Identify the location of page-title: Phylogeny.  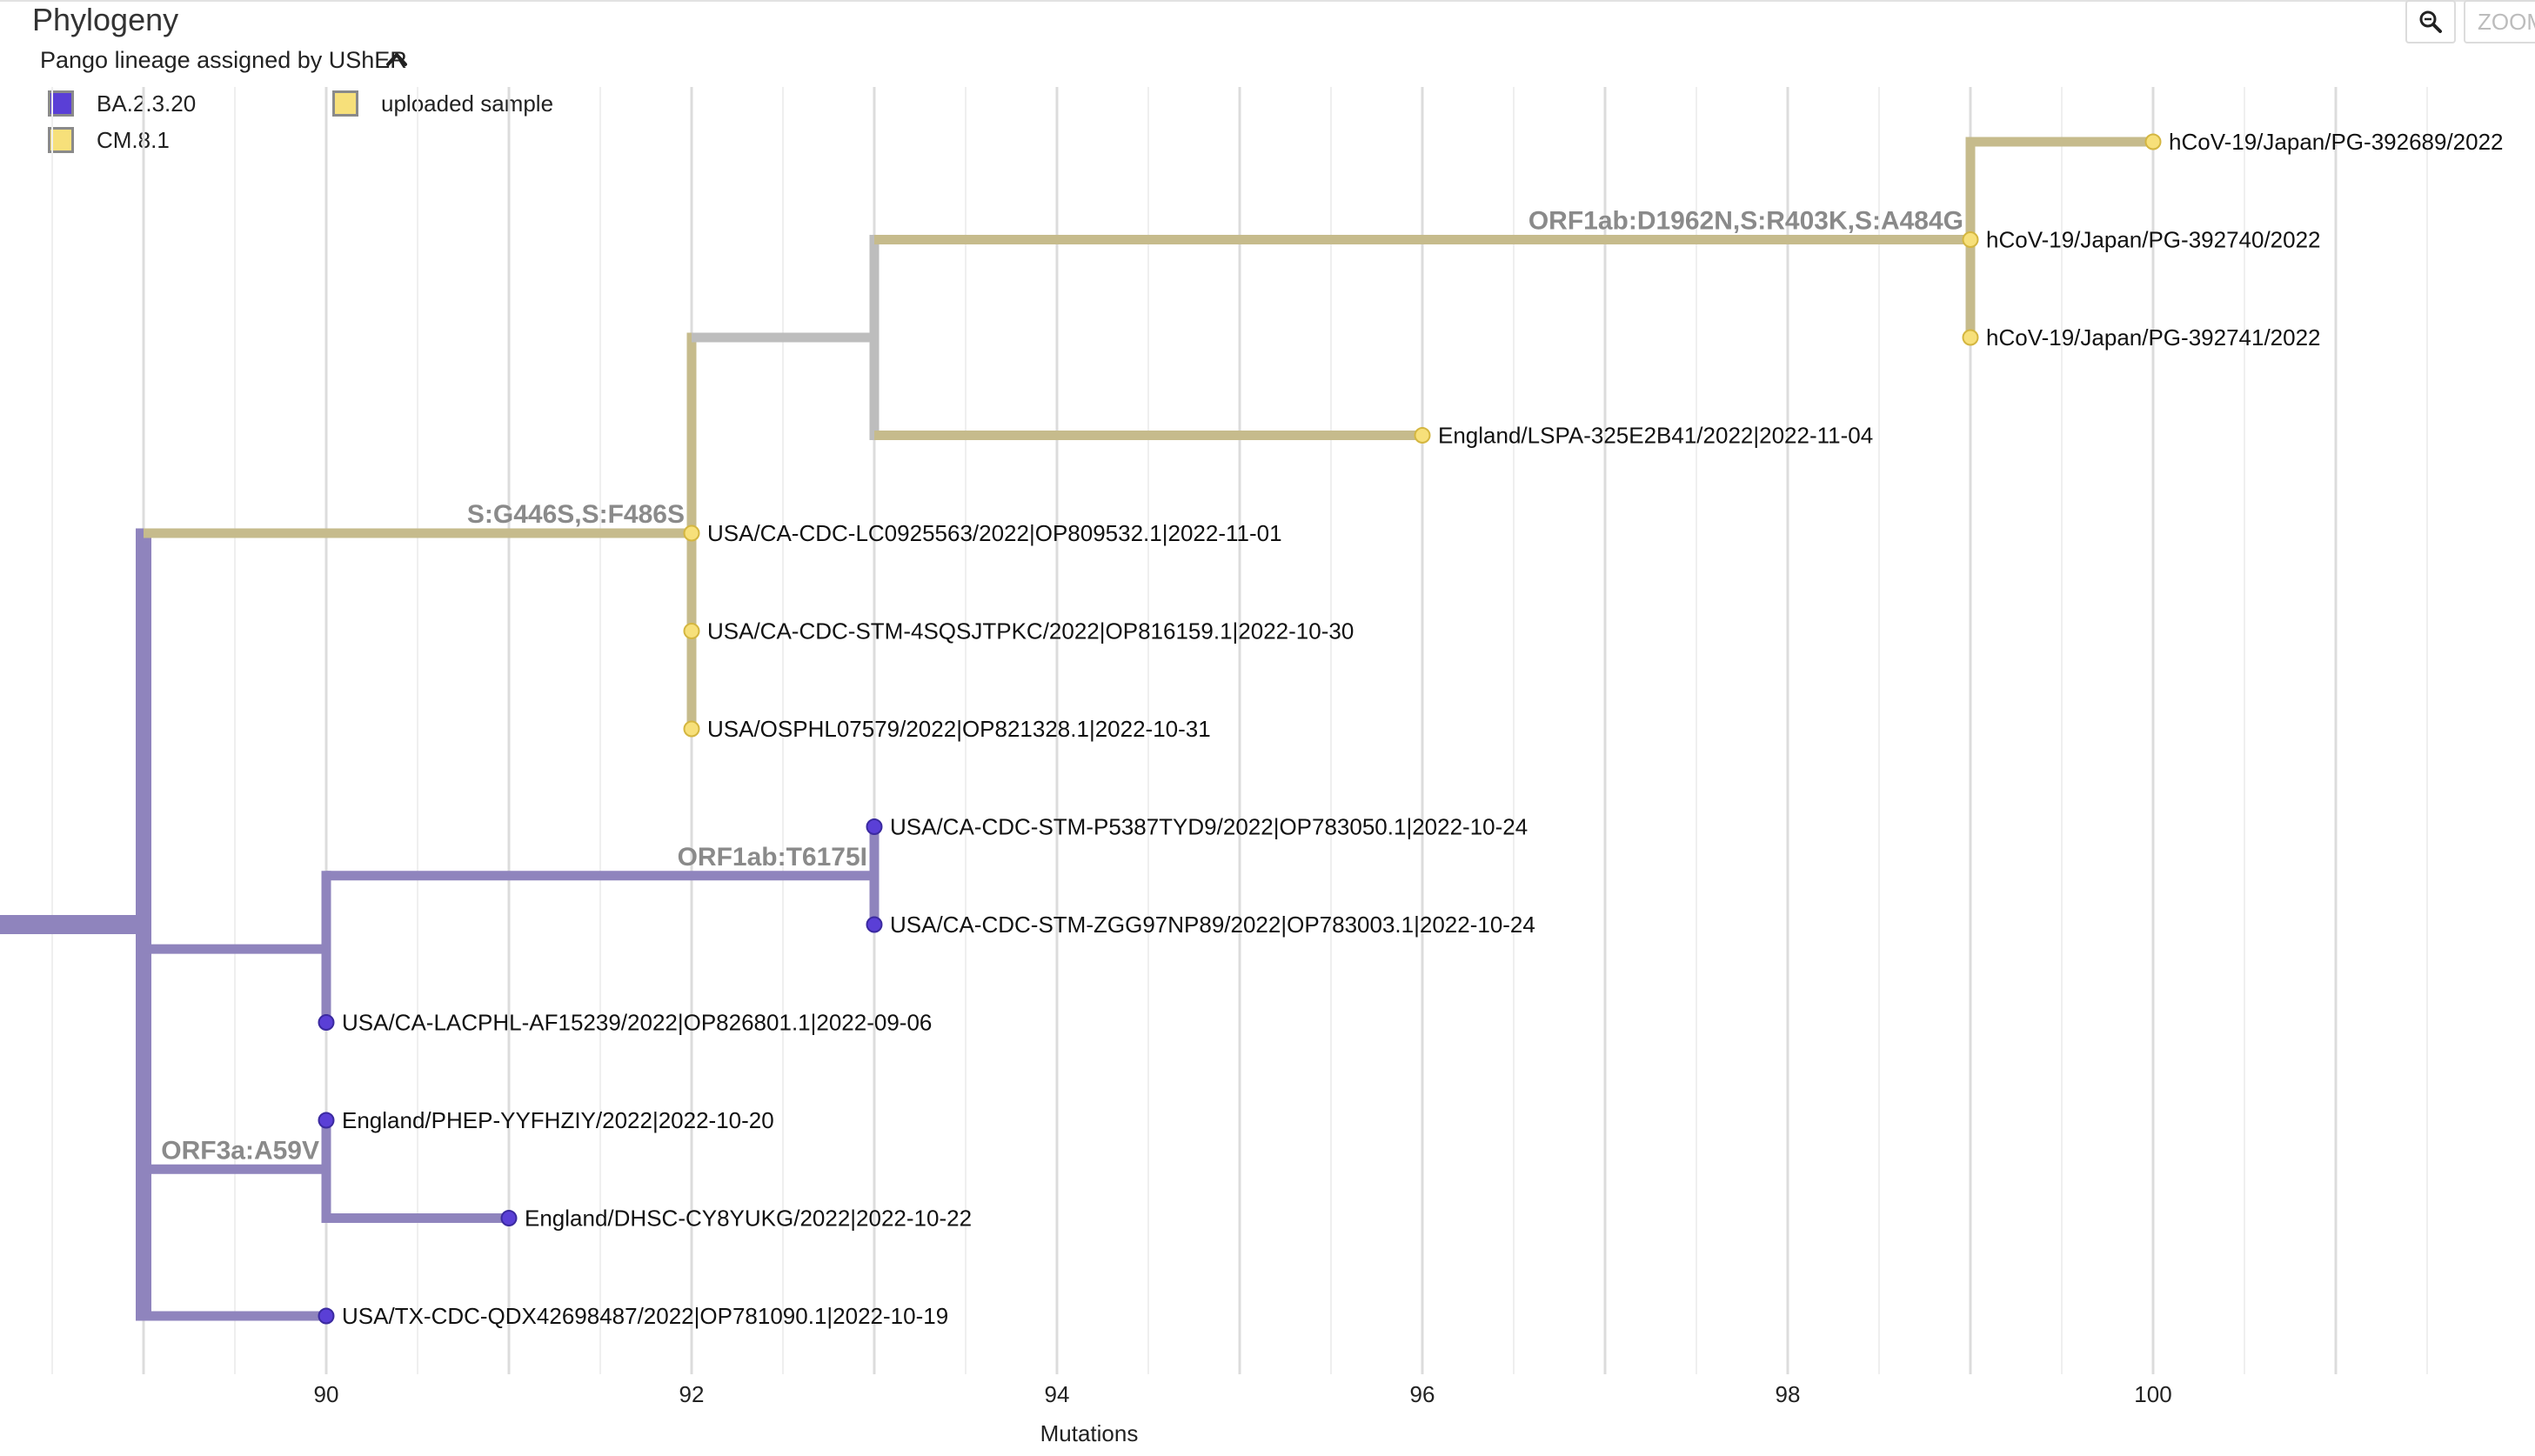
(105, 19).